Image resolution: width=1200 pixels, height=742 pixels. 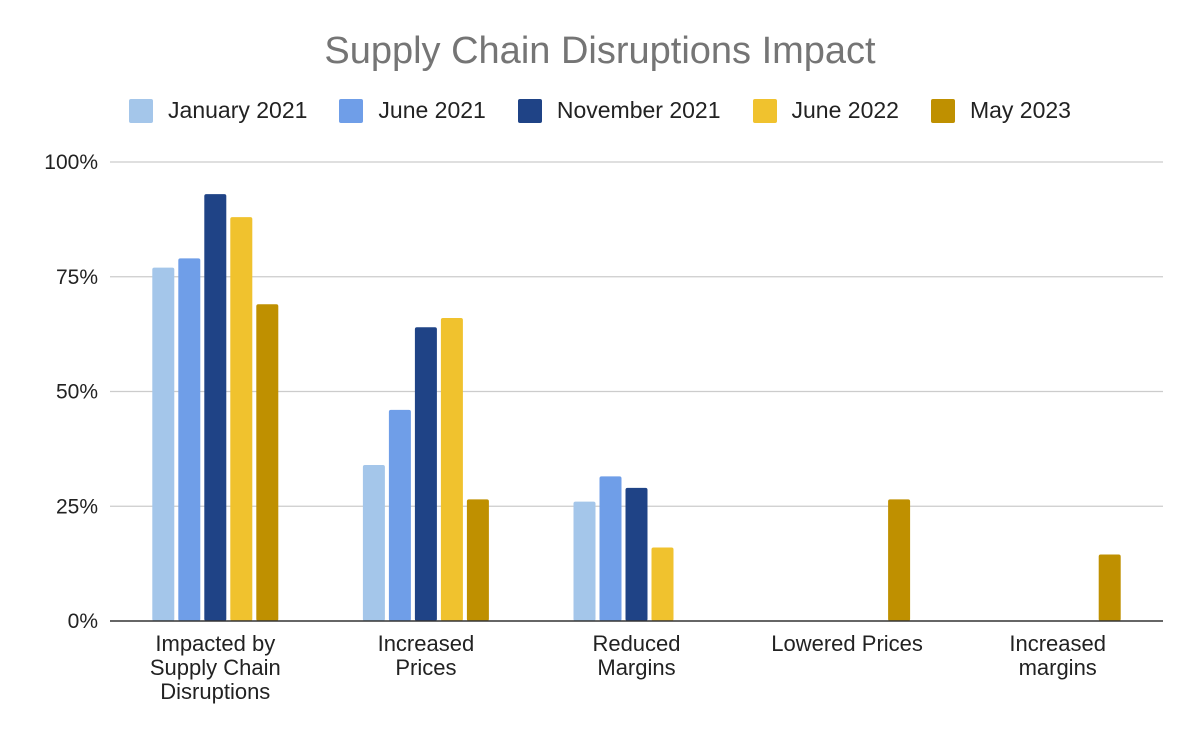 What do you see at coordinates (1020, 110) in the screenshot?
I see `legend-label: May 2023` at bounding box center [1020, 110].